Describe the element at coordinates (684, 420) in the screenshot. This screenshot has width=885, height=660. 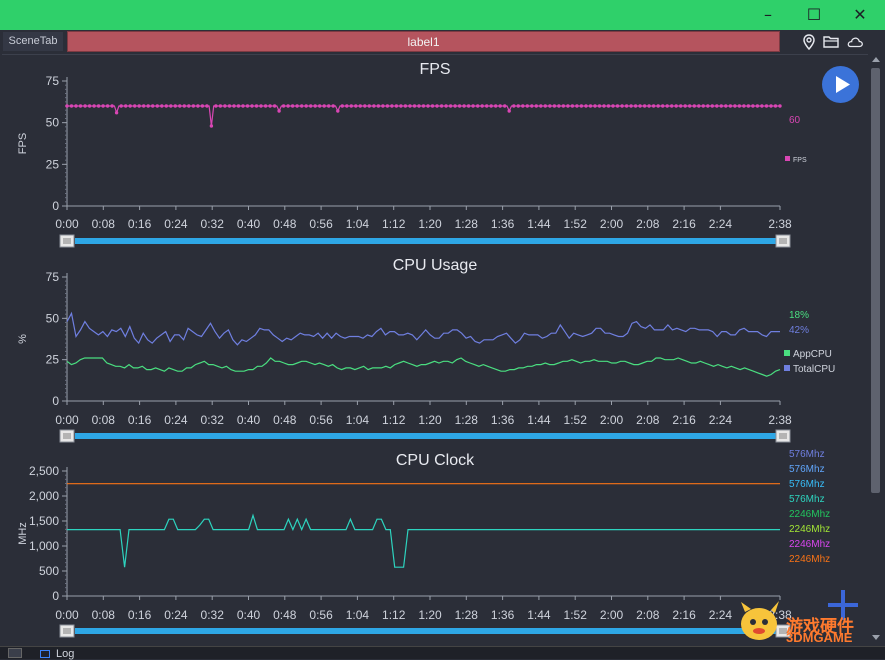
I see `x-tick-label: 2:16` at that location.